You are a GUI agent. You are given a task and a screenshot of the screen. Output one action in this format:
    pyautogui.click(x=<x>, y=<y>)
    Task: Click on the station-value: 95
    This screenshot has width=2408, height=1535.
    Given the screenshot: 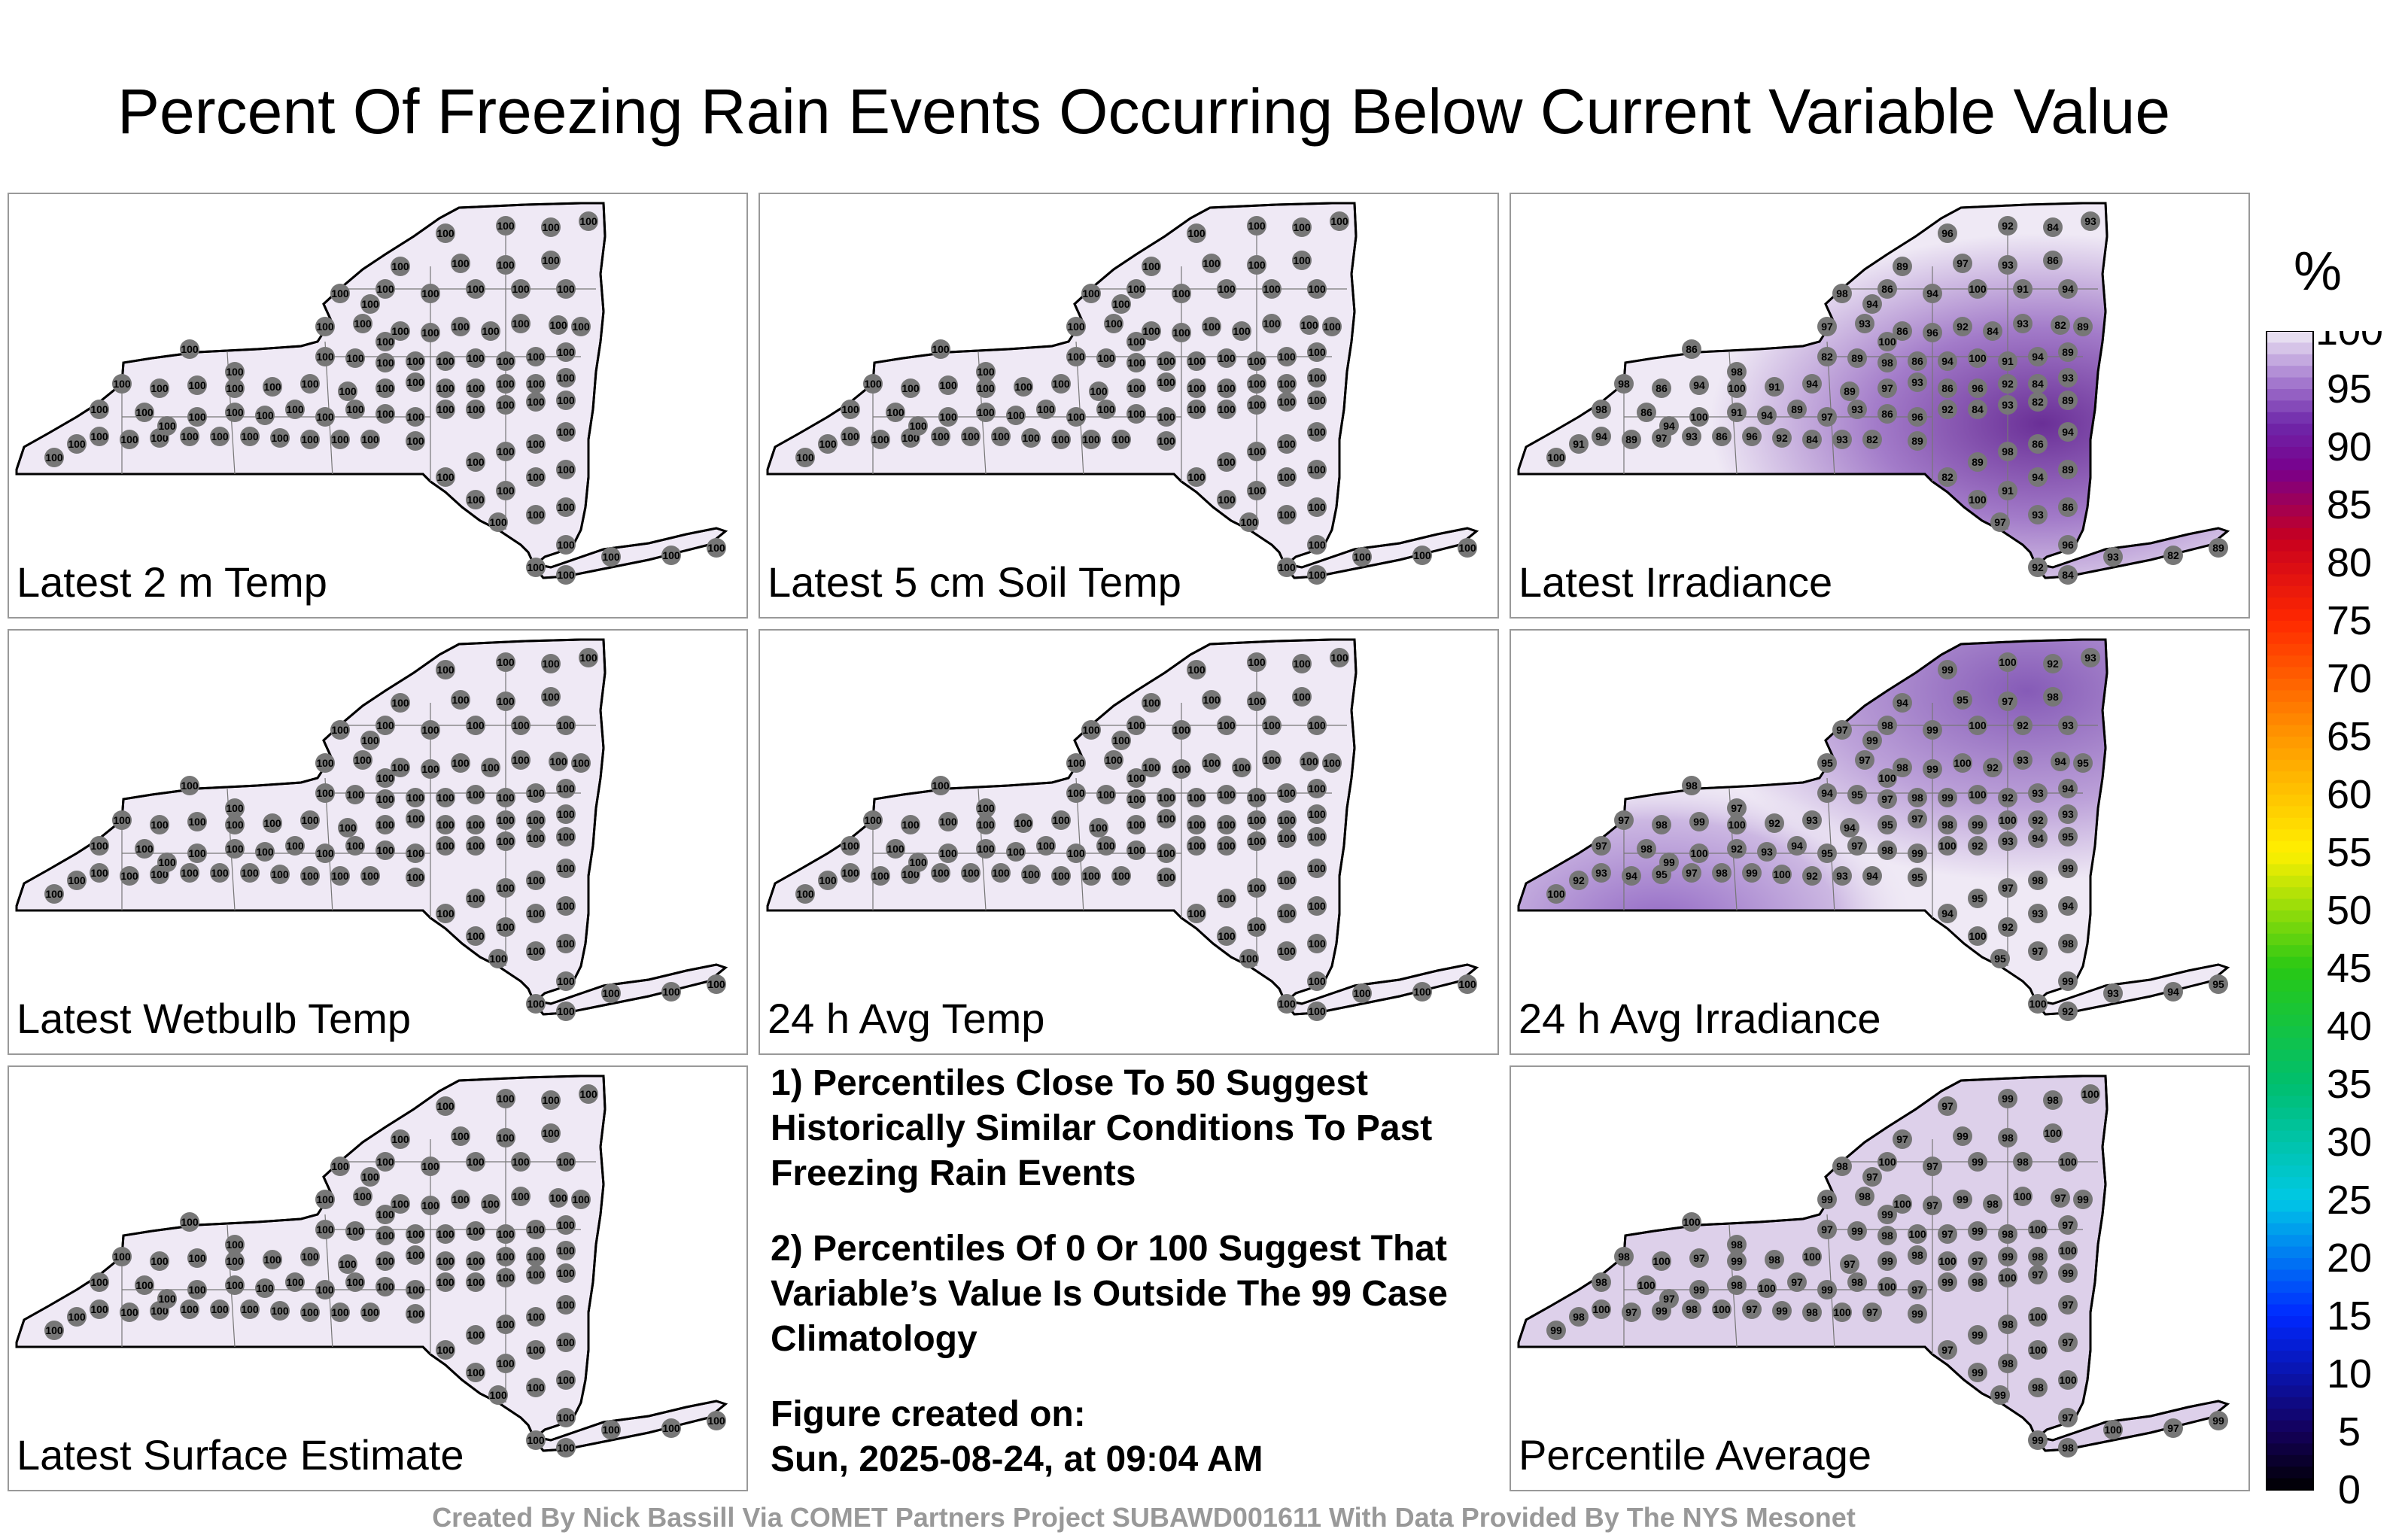 What is the action you would take?
    pyautogui.click(x=2000, y=959)
    